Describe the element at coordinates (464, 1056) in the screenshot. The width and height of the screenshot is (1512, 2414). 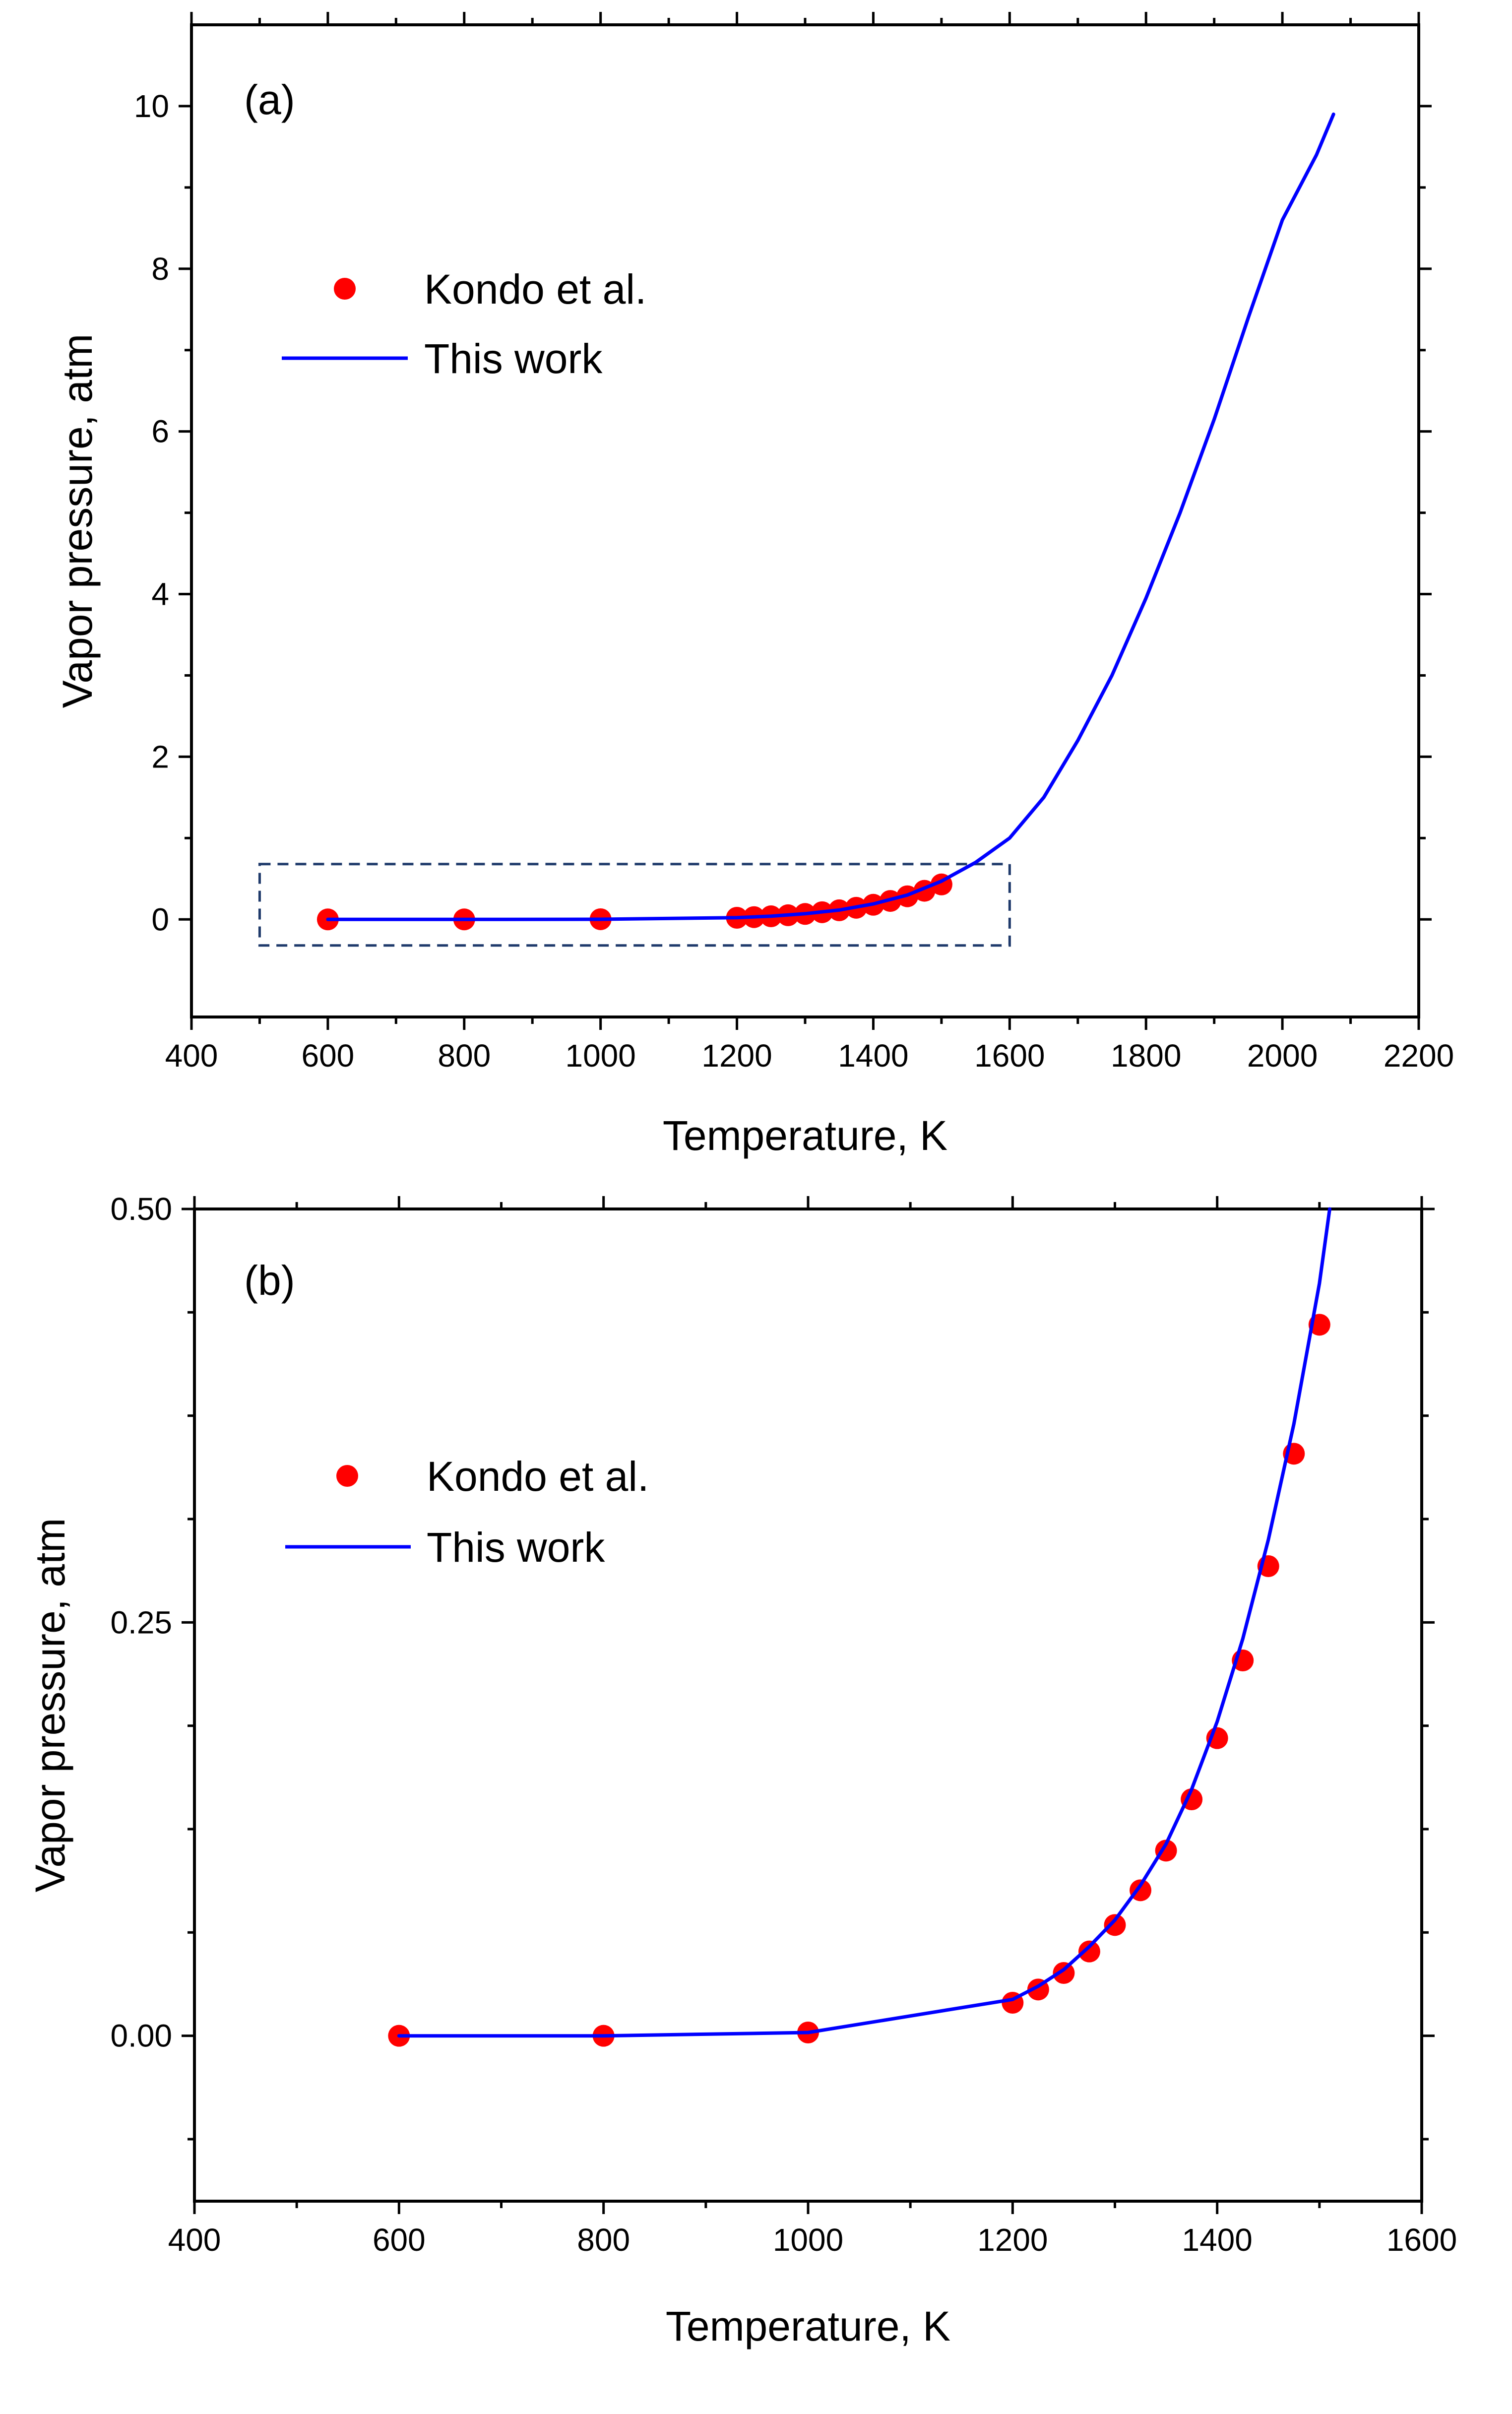
I see `a-x-tick-label: 800` at that location.